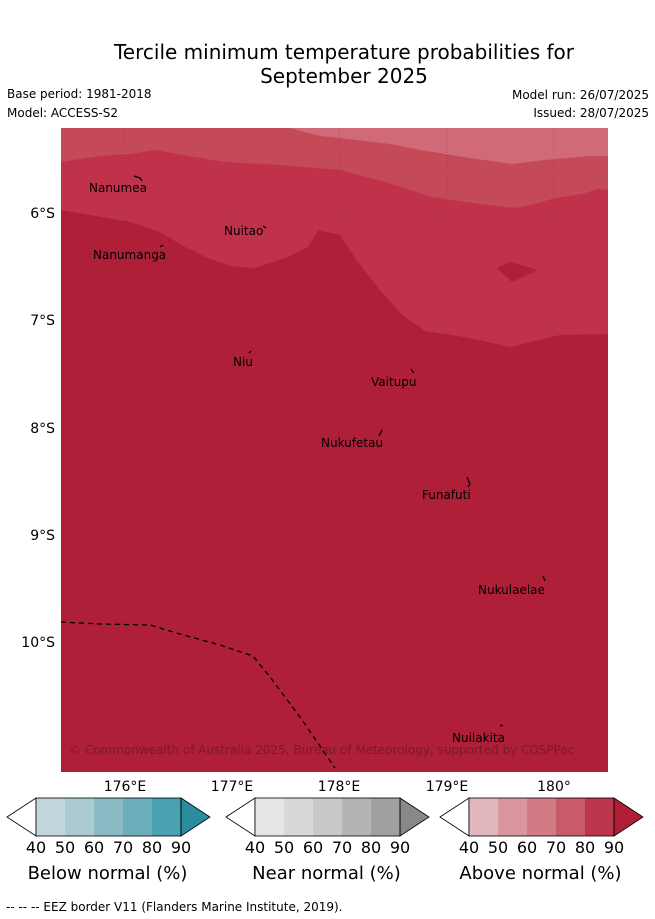  Describe the element at coordinates (198, 695) in the screenshot. I see `eez-border-line` at that location.